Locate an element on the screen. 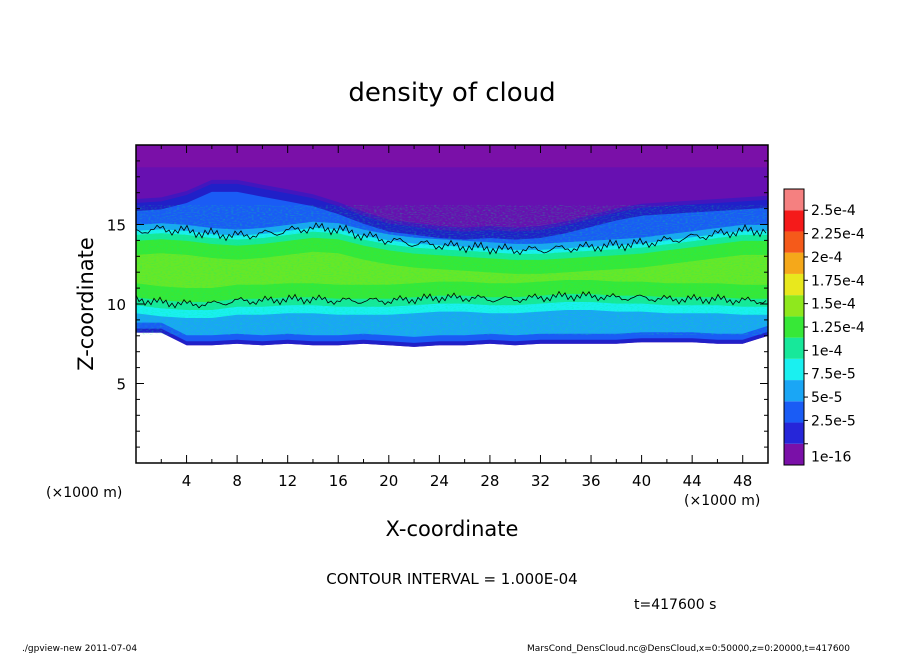 Image resolution: width=904 pixels, height=654 pixels. x-axis-unit-right: (×1000 m) is located at coordinates (722, 501).